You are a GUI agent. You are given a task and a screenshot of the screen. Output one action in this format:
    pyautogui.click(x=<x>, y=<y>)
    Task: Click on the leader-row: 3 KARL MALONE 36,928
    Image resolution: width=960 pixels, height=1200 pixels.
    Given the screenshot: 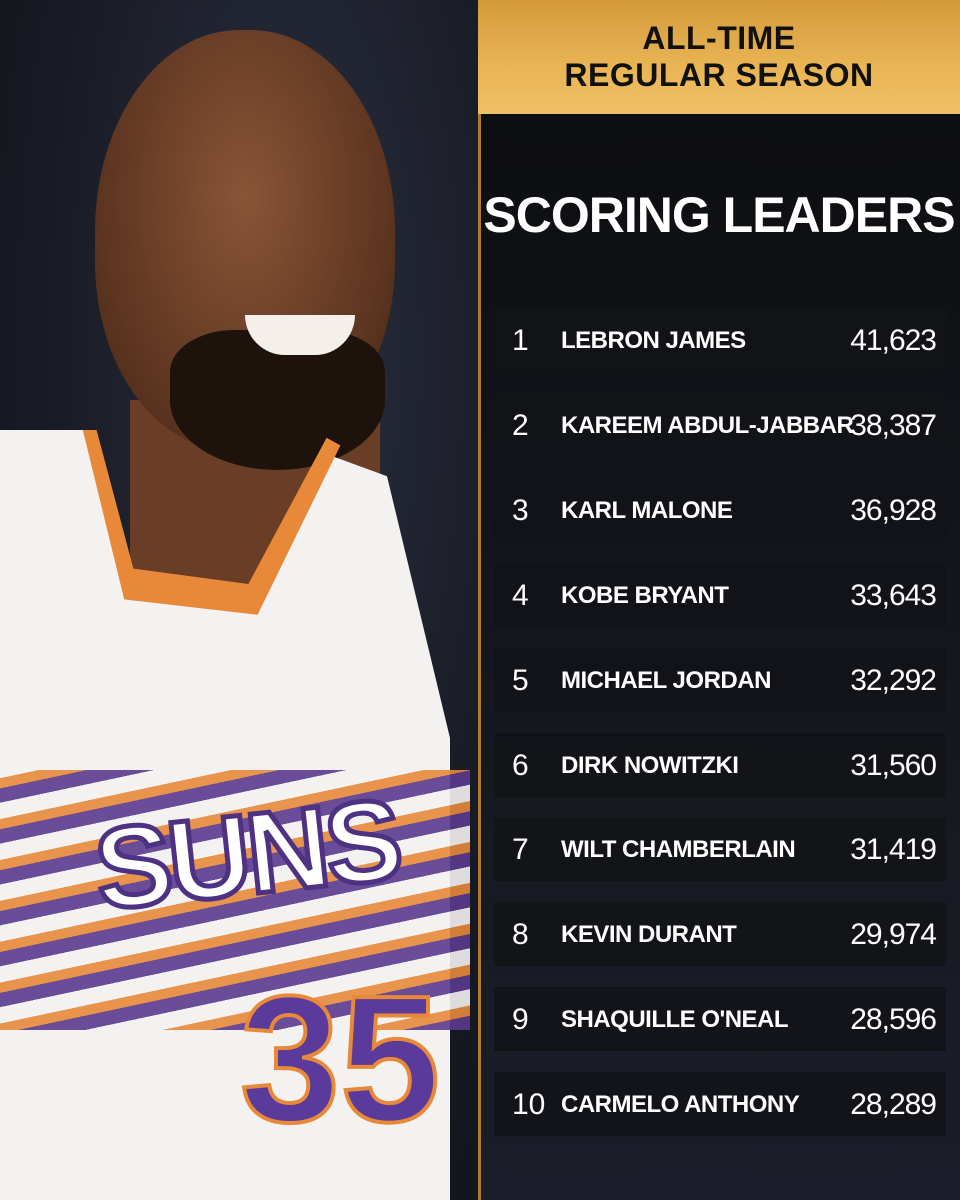 What is the action you would take?
    pyautogui.click(x=720, y=509)
    